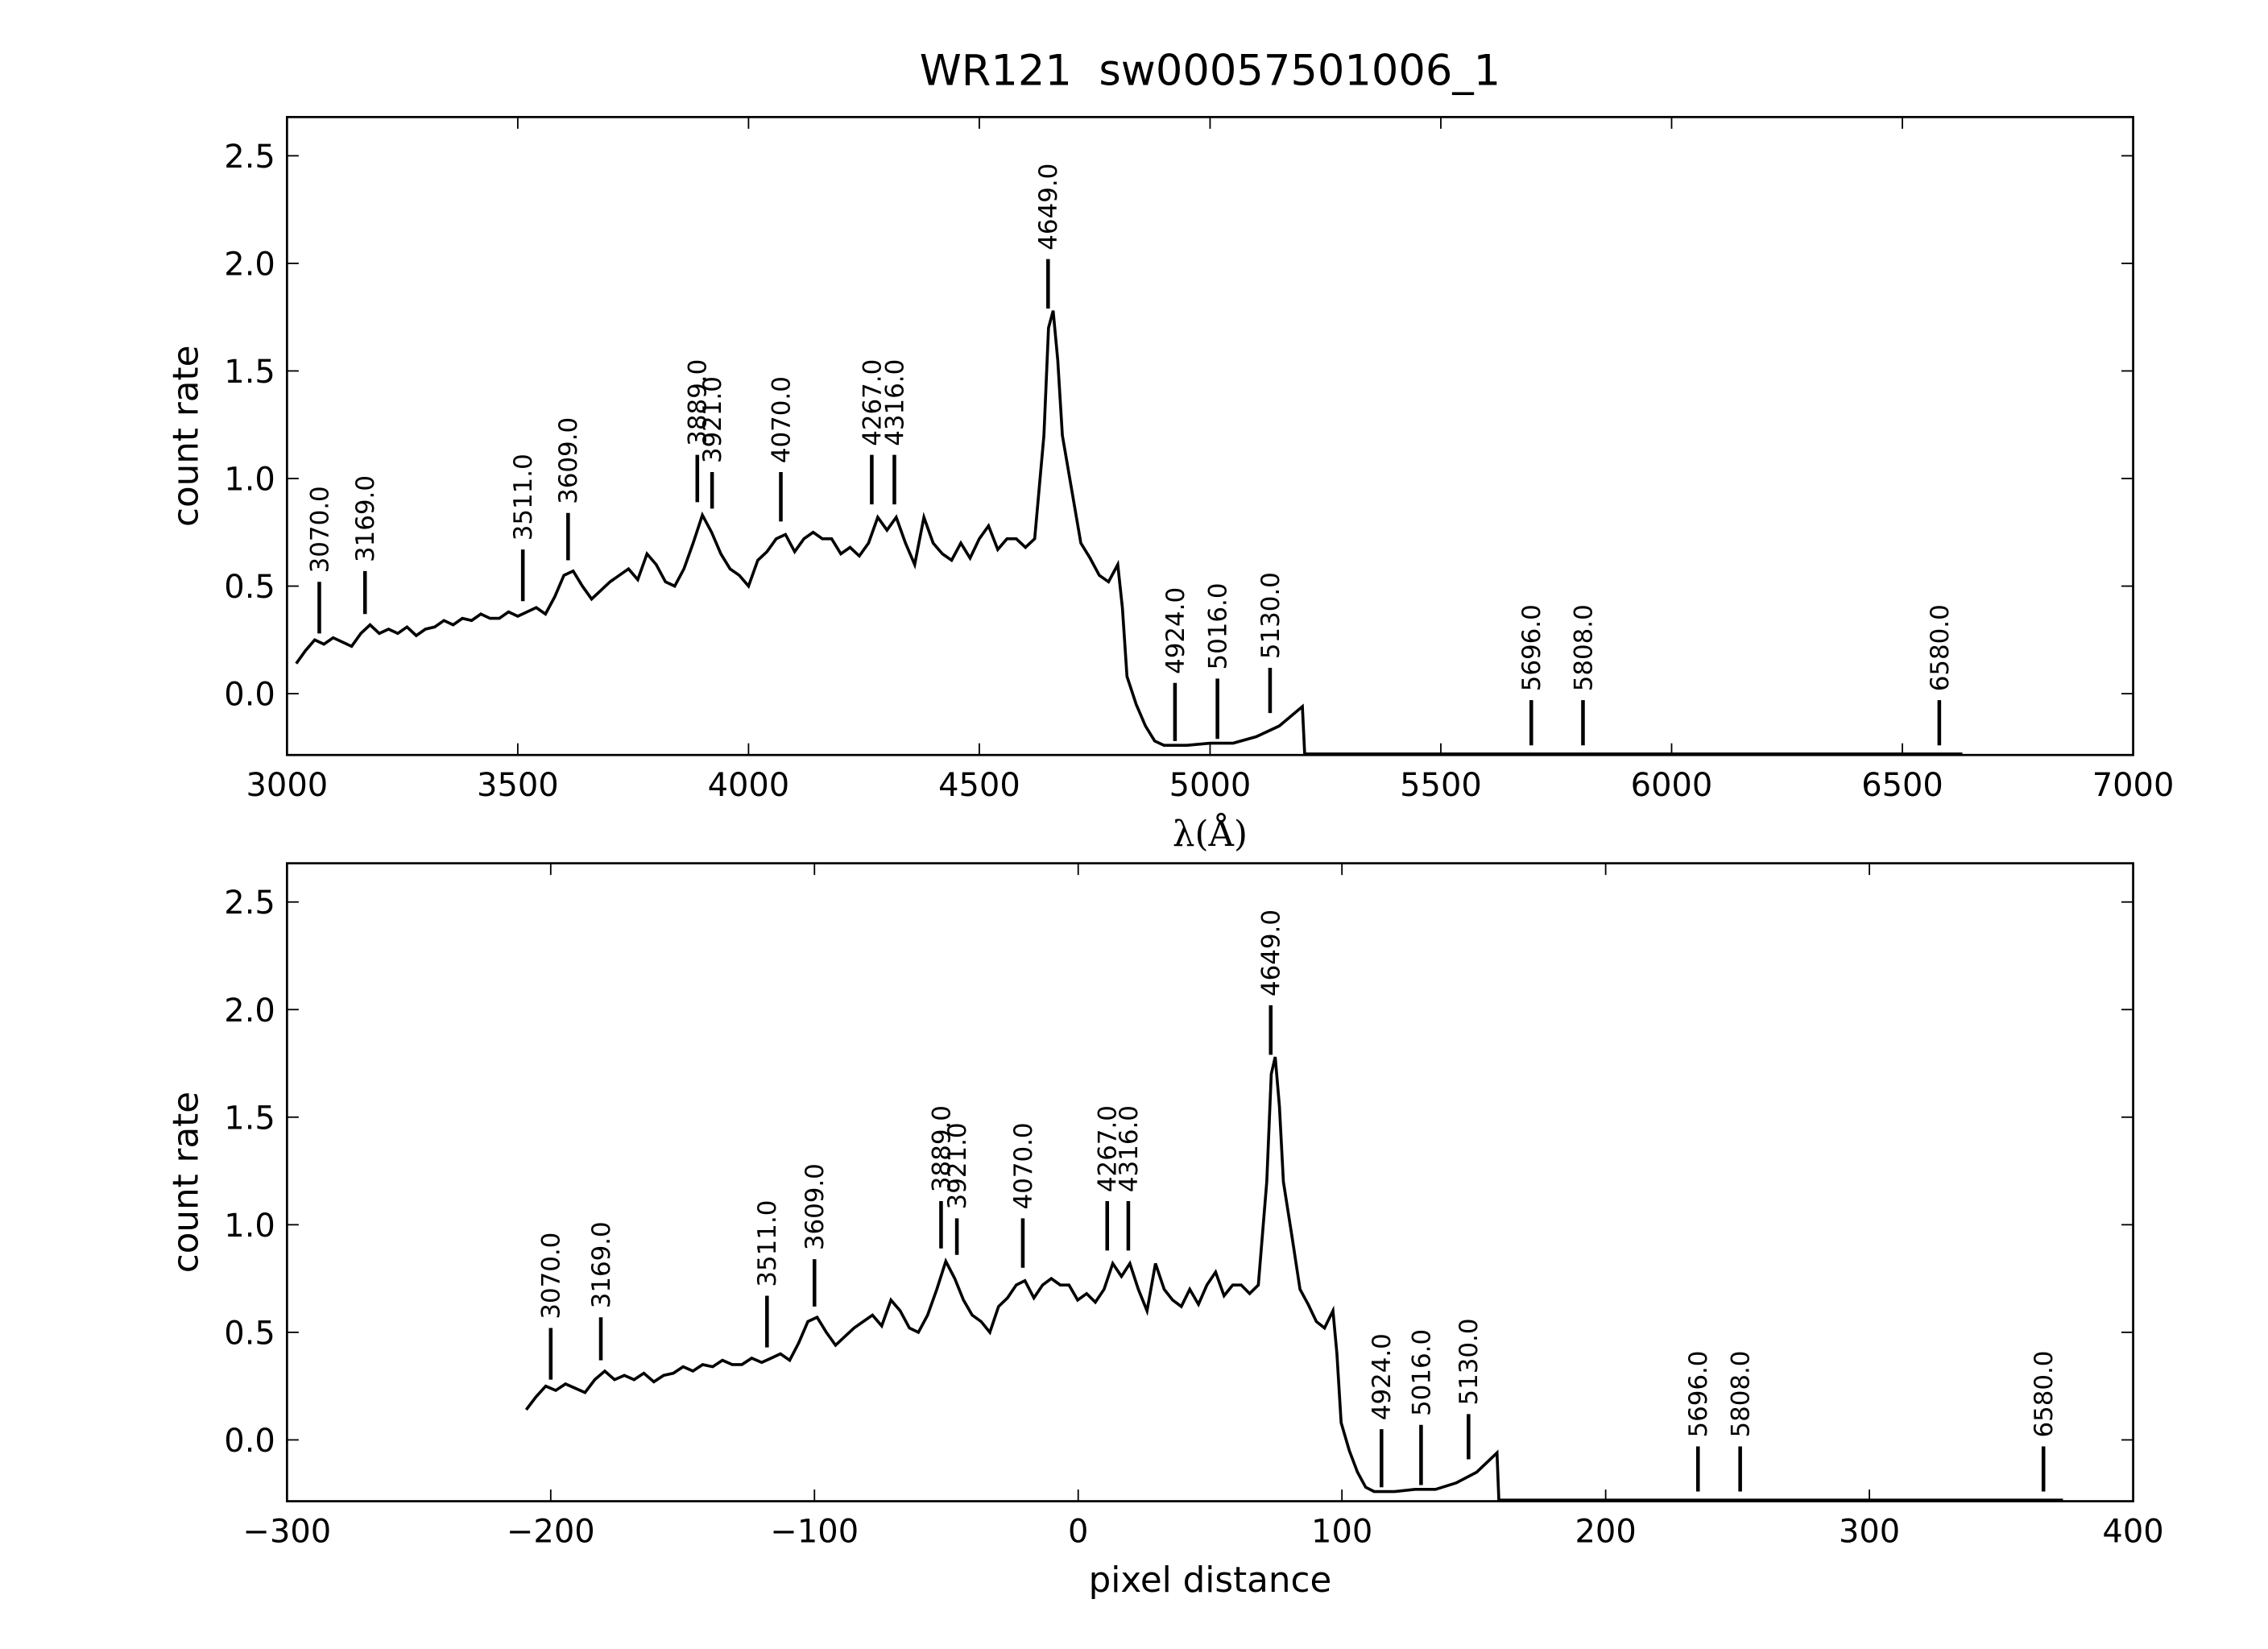 The image size is (2268, 1649). What do you see at coordinates (2132, 1531) in the screenshot?
I see `x-tick-label: 400` at bounding box center [2132, 1531].